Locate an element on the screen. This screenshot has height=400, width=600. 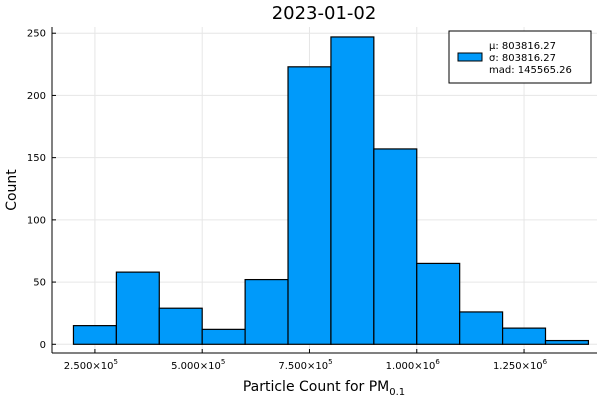
x-axis-label: Particle Count for PM0.1 is located at coordinates (324, 388).